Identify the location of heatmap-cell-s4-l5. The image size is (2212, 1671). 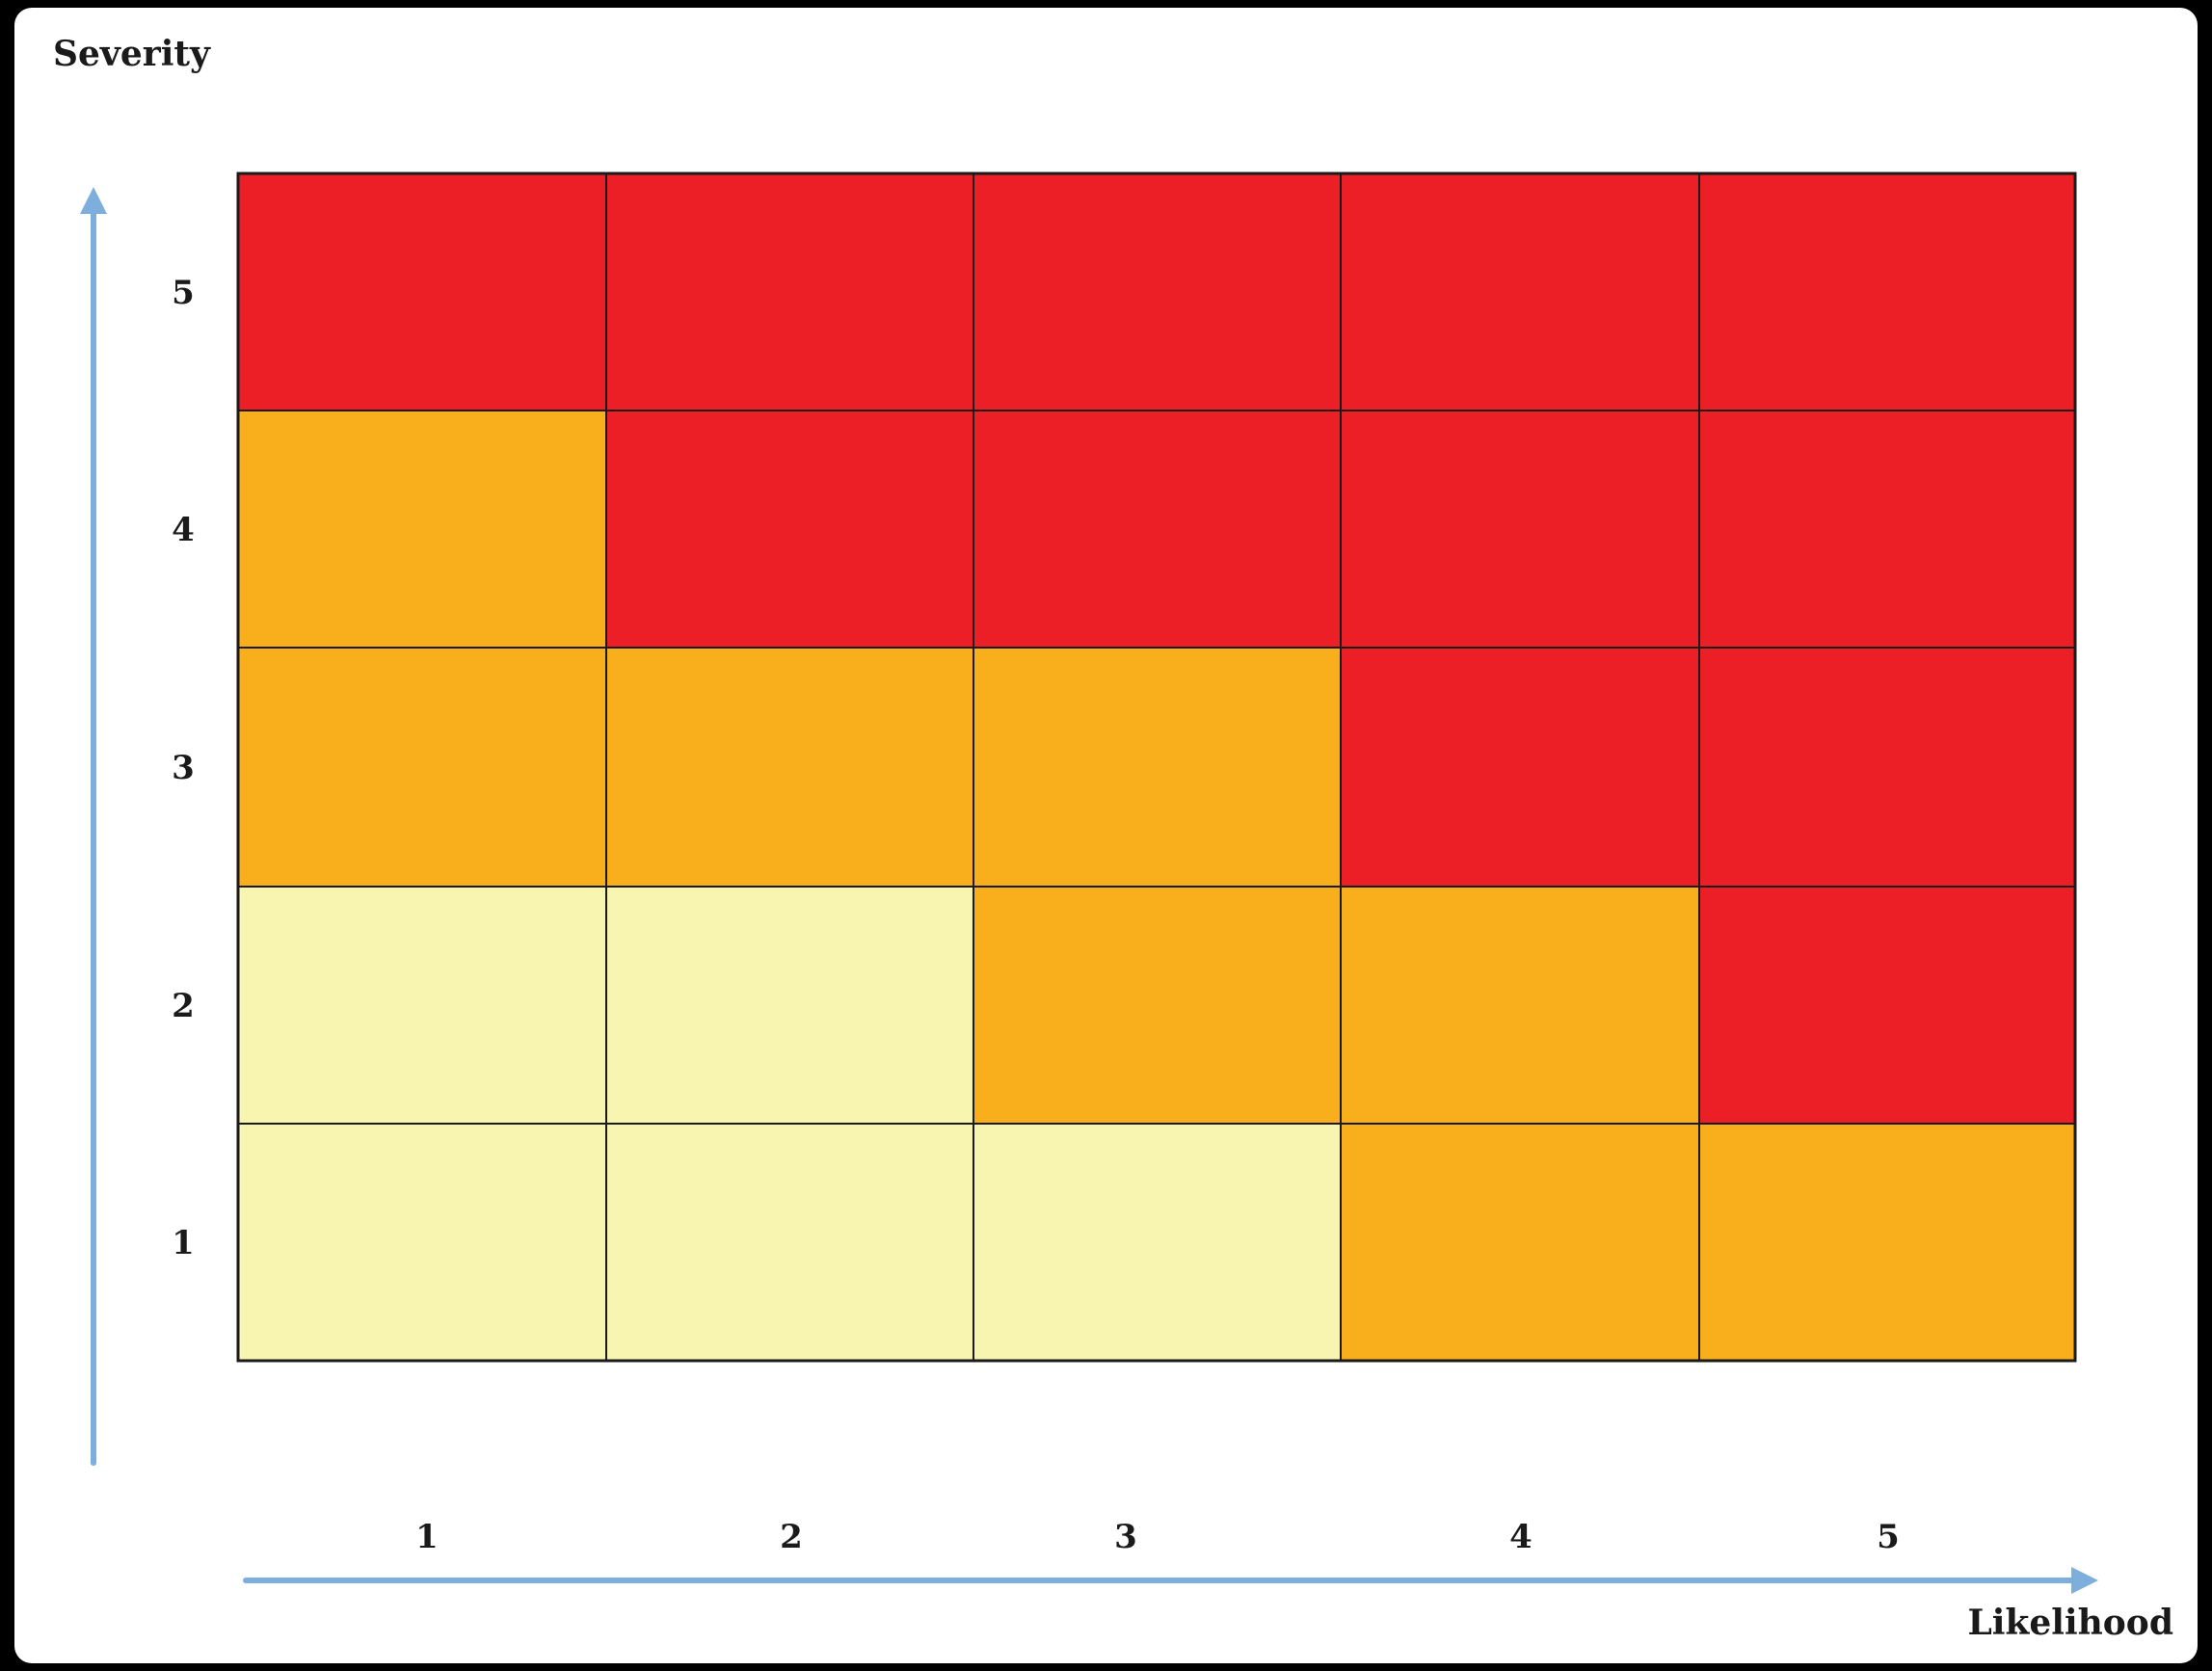
(1887, 529).